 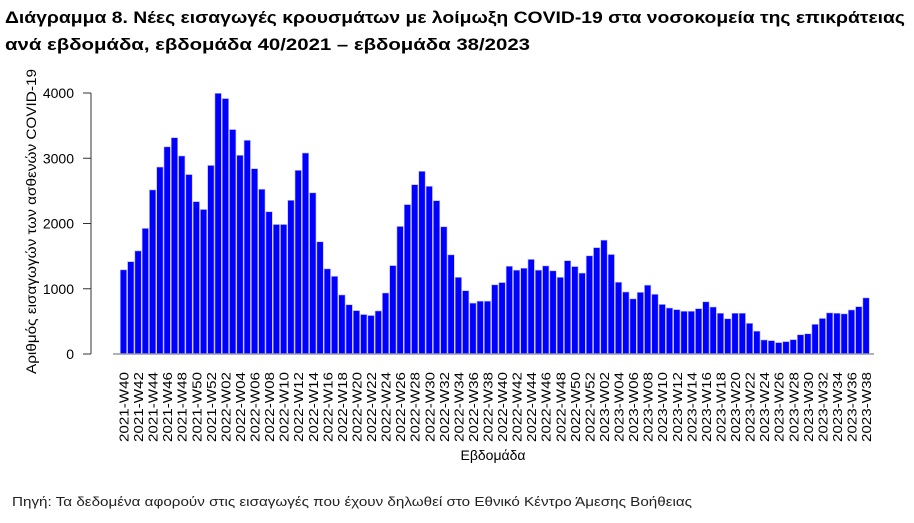 I want to click on x-tick-label: 2022-W34, so click(x=458, y=407).